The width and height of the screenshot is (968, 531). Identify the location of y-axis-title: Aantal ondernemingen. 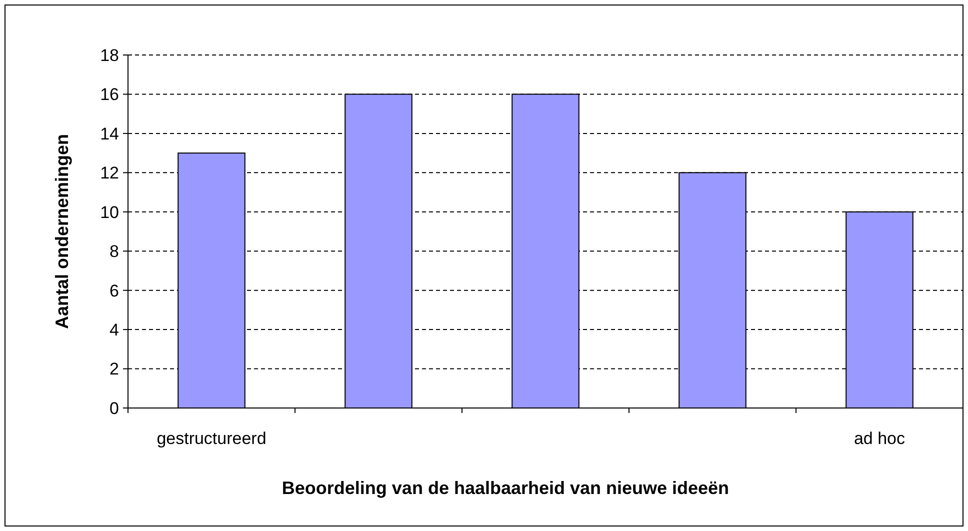
(62, 232).